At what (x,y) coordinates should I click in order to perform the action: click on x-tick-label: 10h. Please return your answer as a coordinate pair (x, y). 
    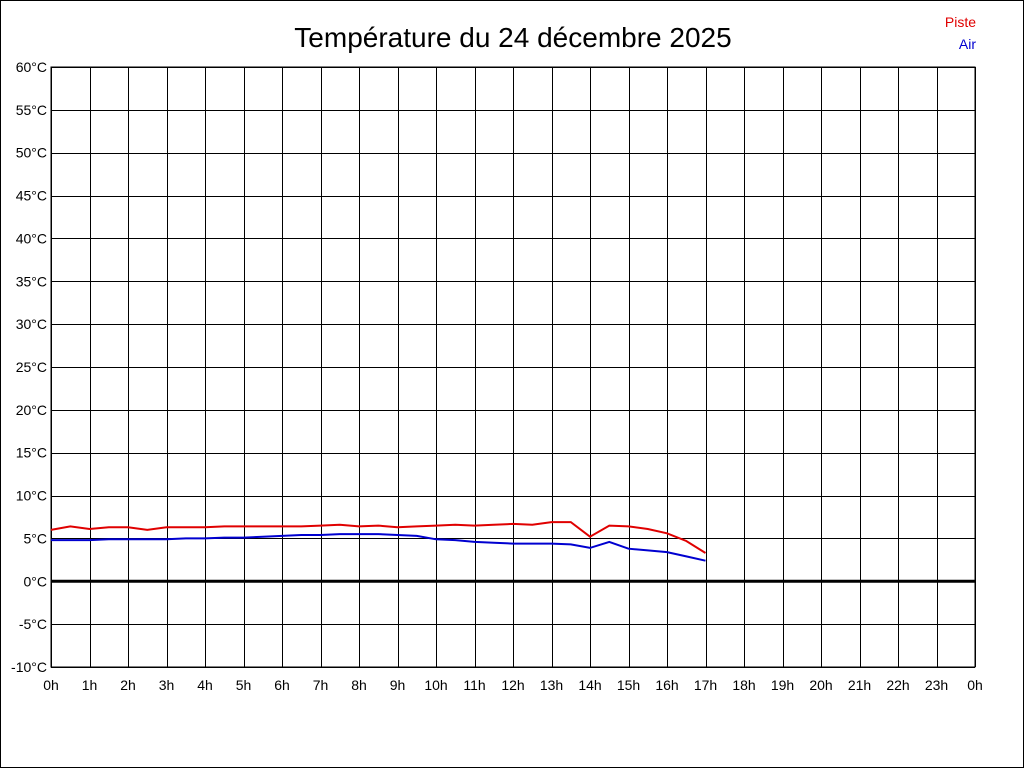
    Looking at the image, I should click on (435, 685).